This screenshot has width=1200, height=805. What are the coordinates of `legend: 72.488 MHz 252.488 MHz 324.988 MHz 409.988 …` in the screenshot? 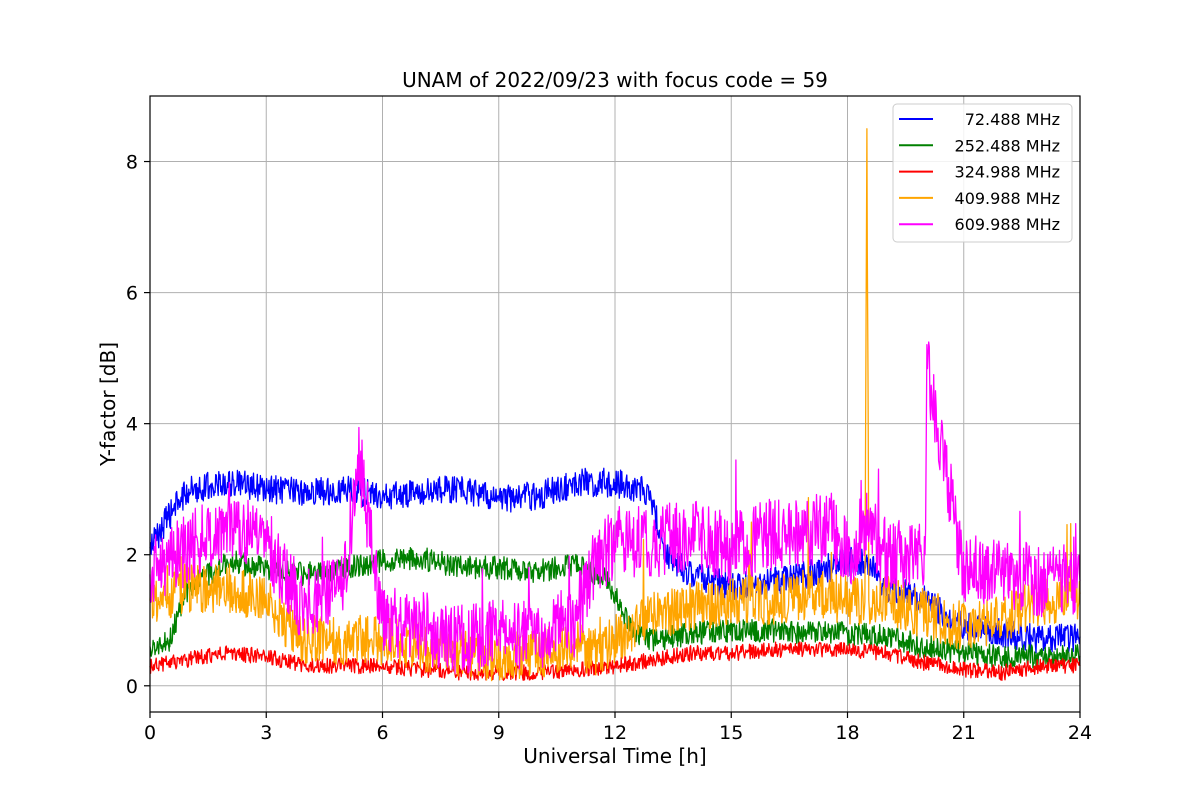 It's located at (982, 173).